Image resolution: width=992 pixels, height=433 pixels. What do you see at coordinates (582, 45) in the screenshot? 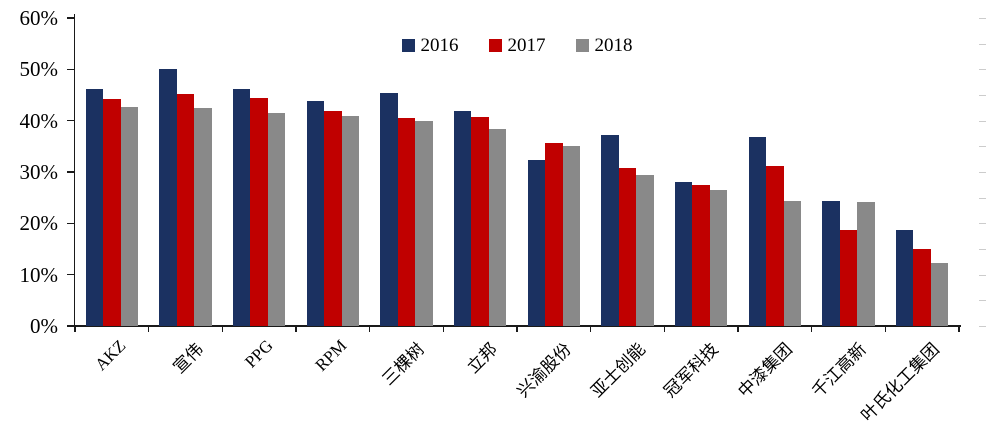
I see `legend-swatch-2018` at bounding box center [582, 45].